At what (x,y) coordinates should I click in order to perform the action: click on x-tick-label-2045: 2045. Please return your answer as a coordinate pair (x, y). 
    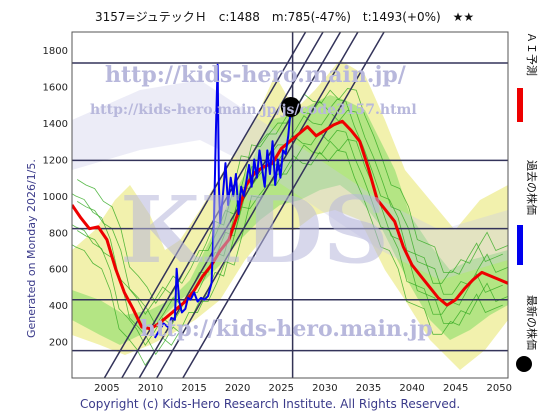
    Looking at the image, I should click on (455, 388).